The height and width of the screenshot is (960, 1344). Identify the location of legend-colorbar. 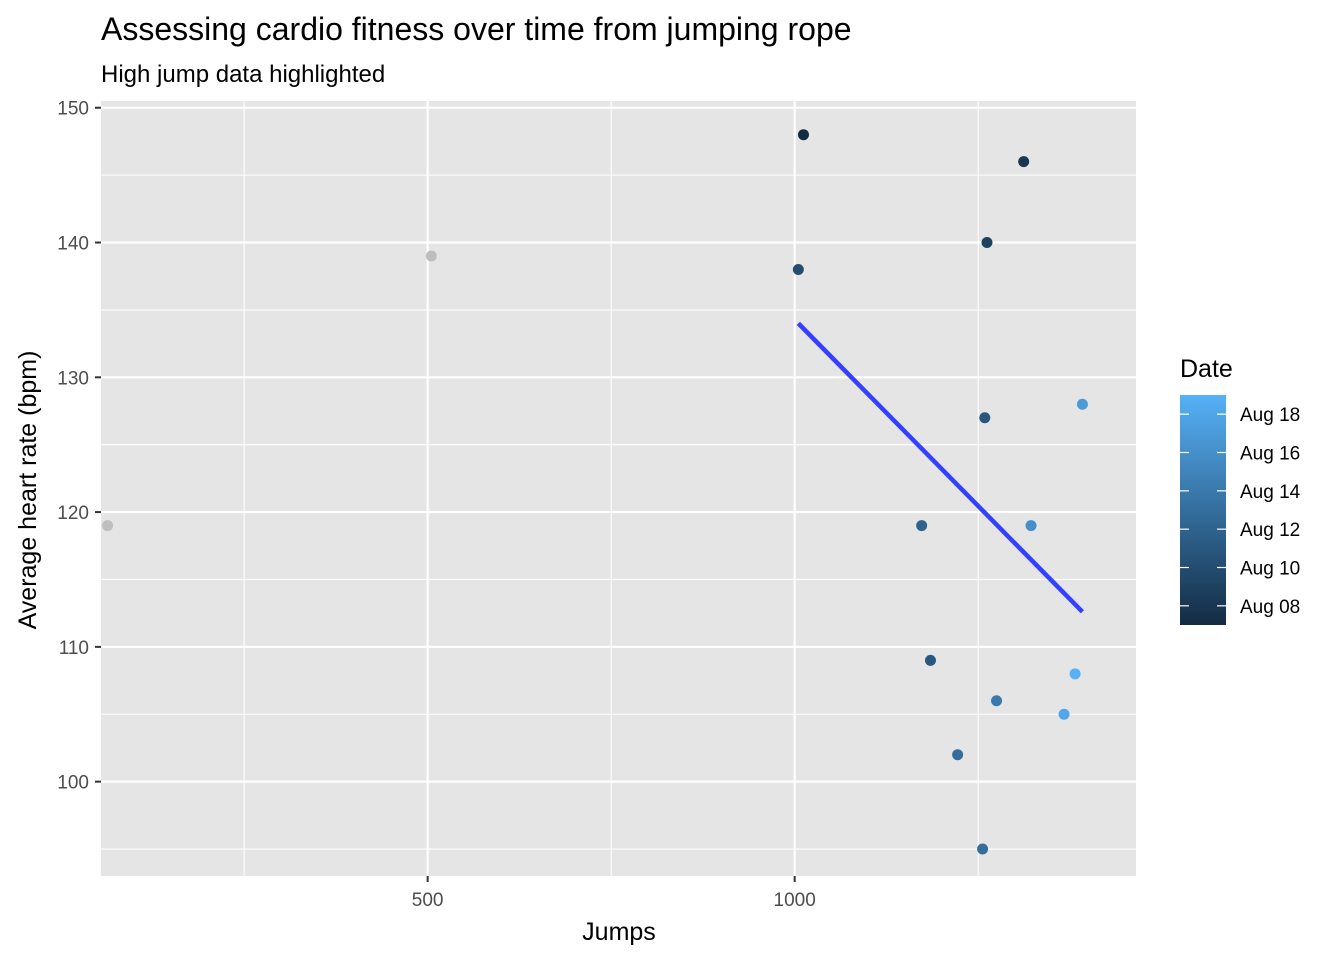
(1203, 510).